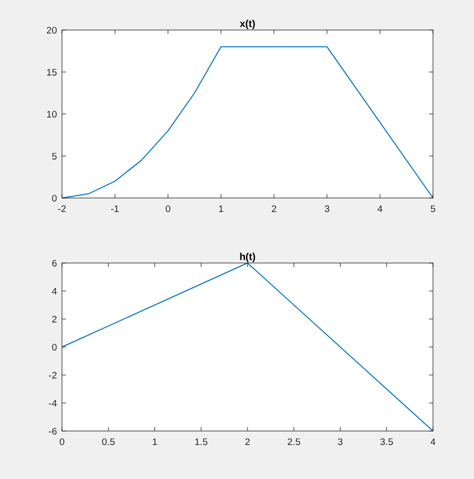 Image resolution: width=474 pixels, height=479 pixels. What do you see at coordinates (54, 320) in the screenshot?
I see `y-tick-label: 2` at bounding box center [54, 320].